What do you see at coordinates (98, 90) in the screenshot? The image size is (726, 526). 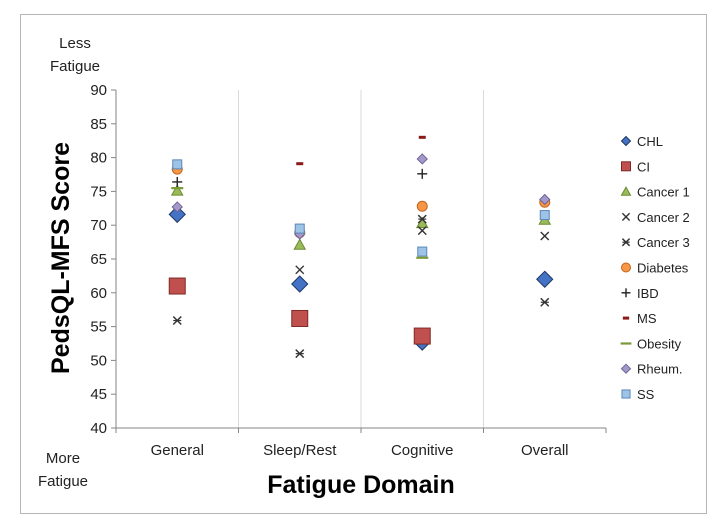 I see `y-tick-label: 90` at bounding box center [98, 90].